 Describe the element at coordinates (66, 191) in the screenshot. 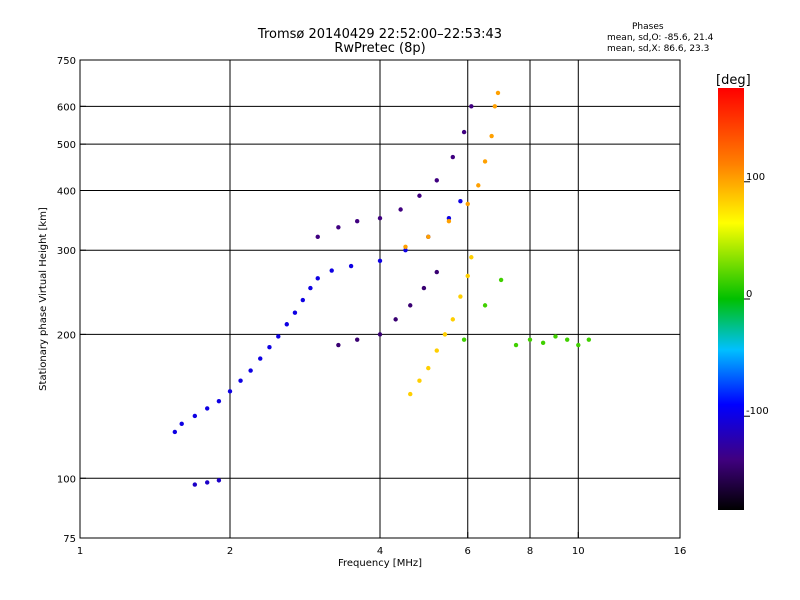

I see `y-tick-label: 400` at that location.